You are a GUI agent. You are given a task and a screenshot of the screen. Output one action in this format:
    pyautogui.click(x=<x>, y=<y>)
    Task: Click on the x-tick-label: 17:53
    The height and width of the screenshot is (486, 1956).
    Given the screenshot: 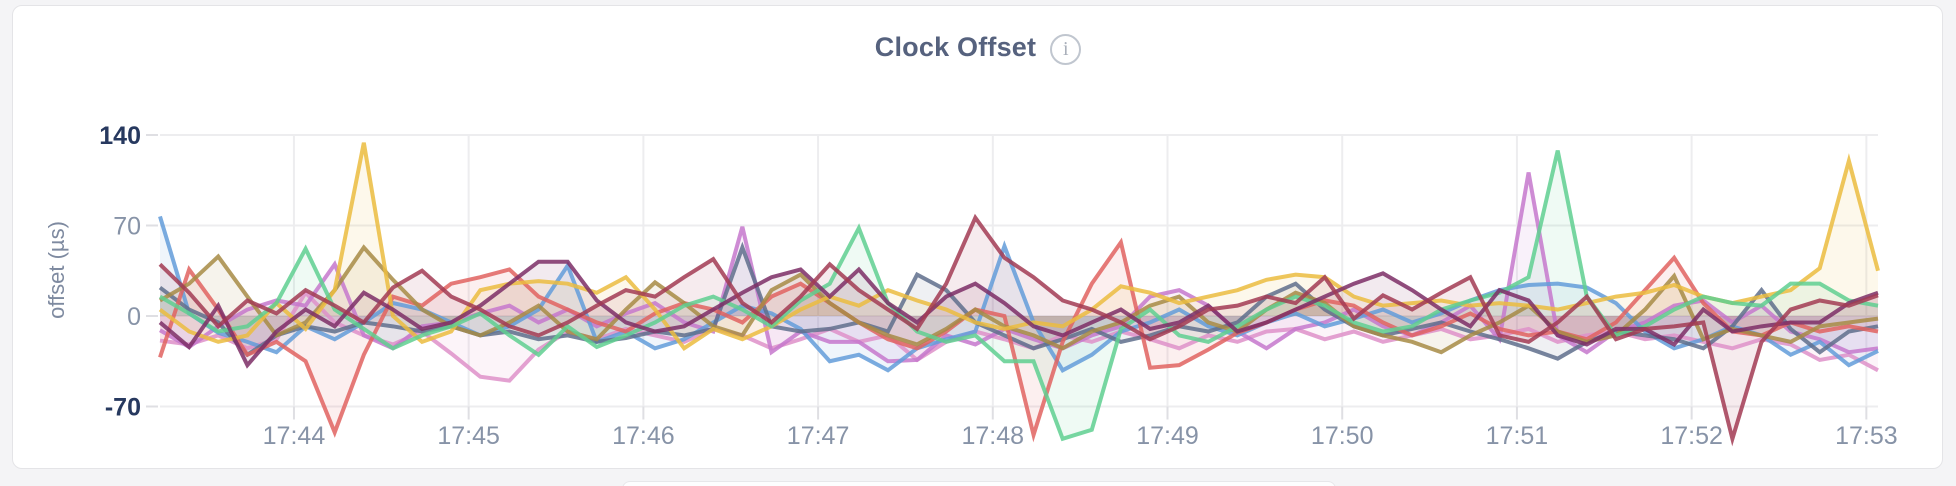 What is the action you would take?
    pyautogui.click(x=1866, y=436)
    